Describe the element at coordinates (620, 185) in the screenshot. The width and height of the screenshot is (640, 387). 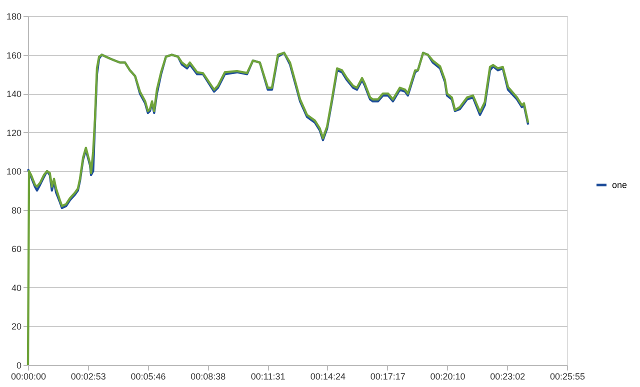
I see `legend-label: one` at that location.